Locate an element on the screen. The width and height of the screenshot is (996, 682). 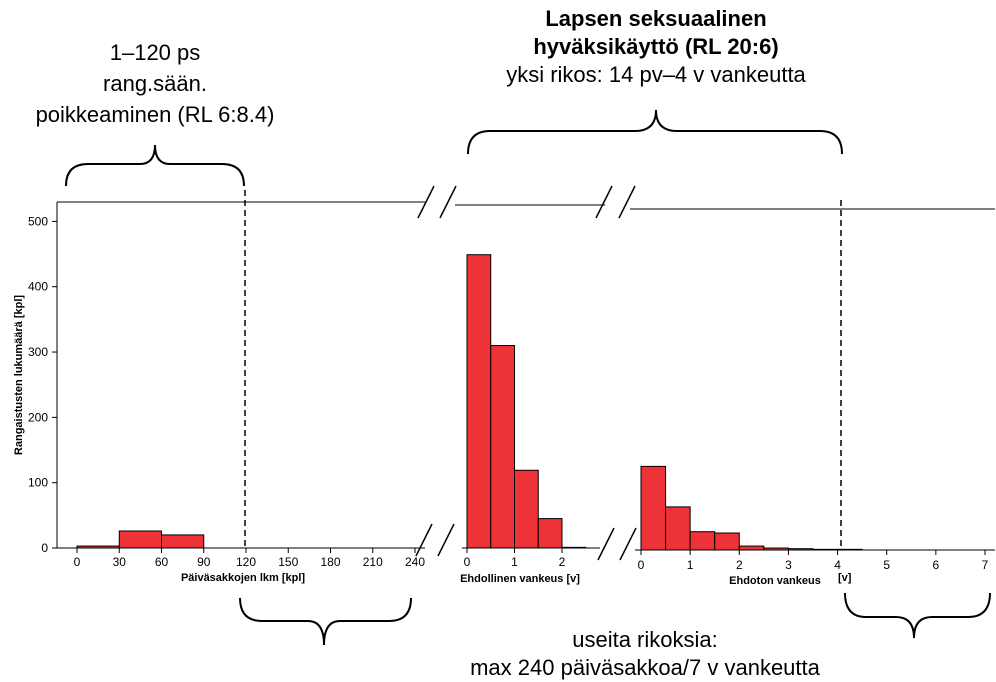
y-tick-label: 300 is located at coordinates (38, 352).